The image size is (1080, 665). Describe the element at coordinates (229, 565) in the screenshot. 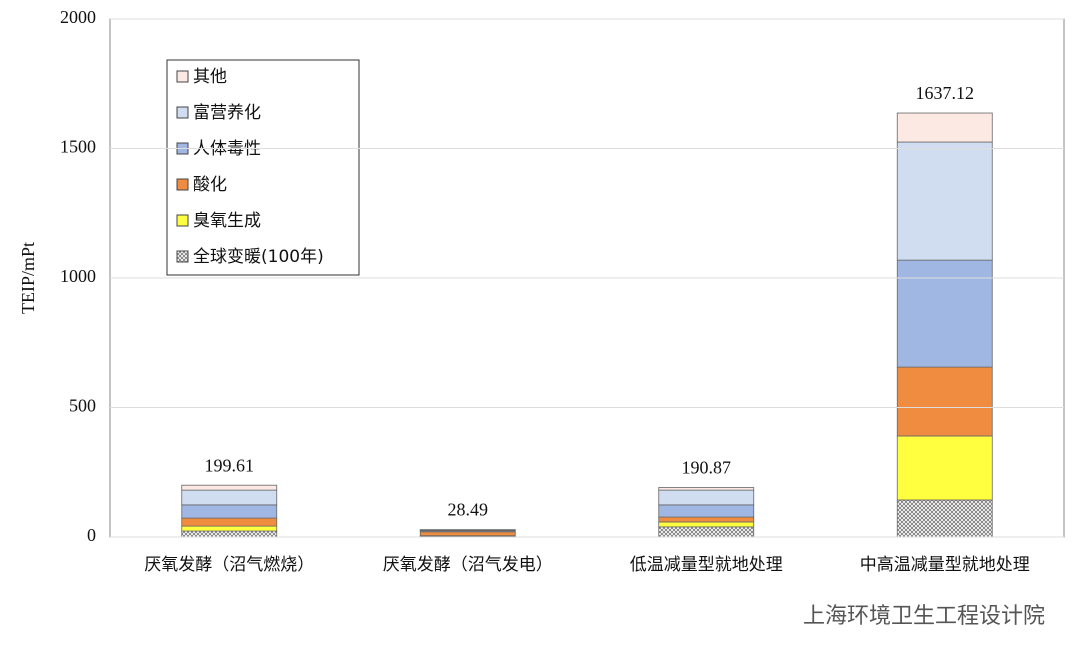

I see `x-tick-label: 厌氧发酵（沼气燃烧）` at that location.